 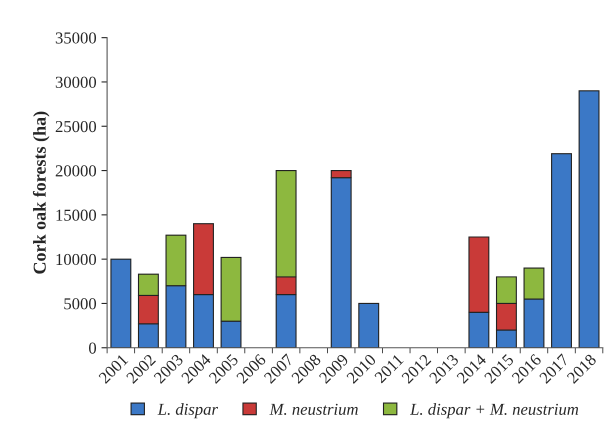 I want to click on legend-label: L. dispar, so click(x=188, y=410).